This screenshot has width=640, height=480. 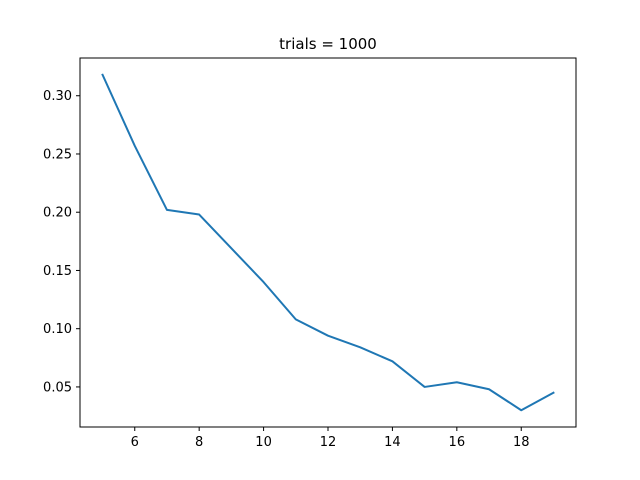 What do you see at coordinates (328, 44) in the screenshot?
I see `chart-title: trials = 1000` at bounding box center [328, 44].